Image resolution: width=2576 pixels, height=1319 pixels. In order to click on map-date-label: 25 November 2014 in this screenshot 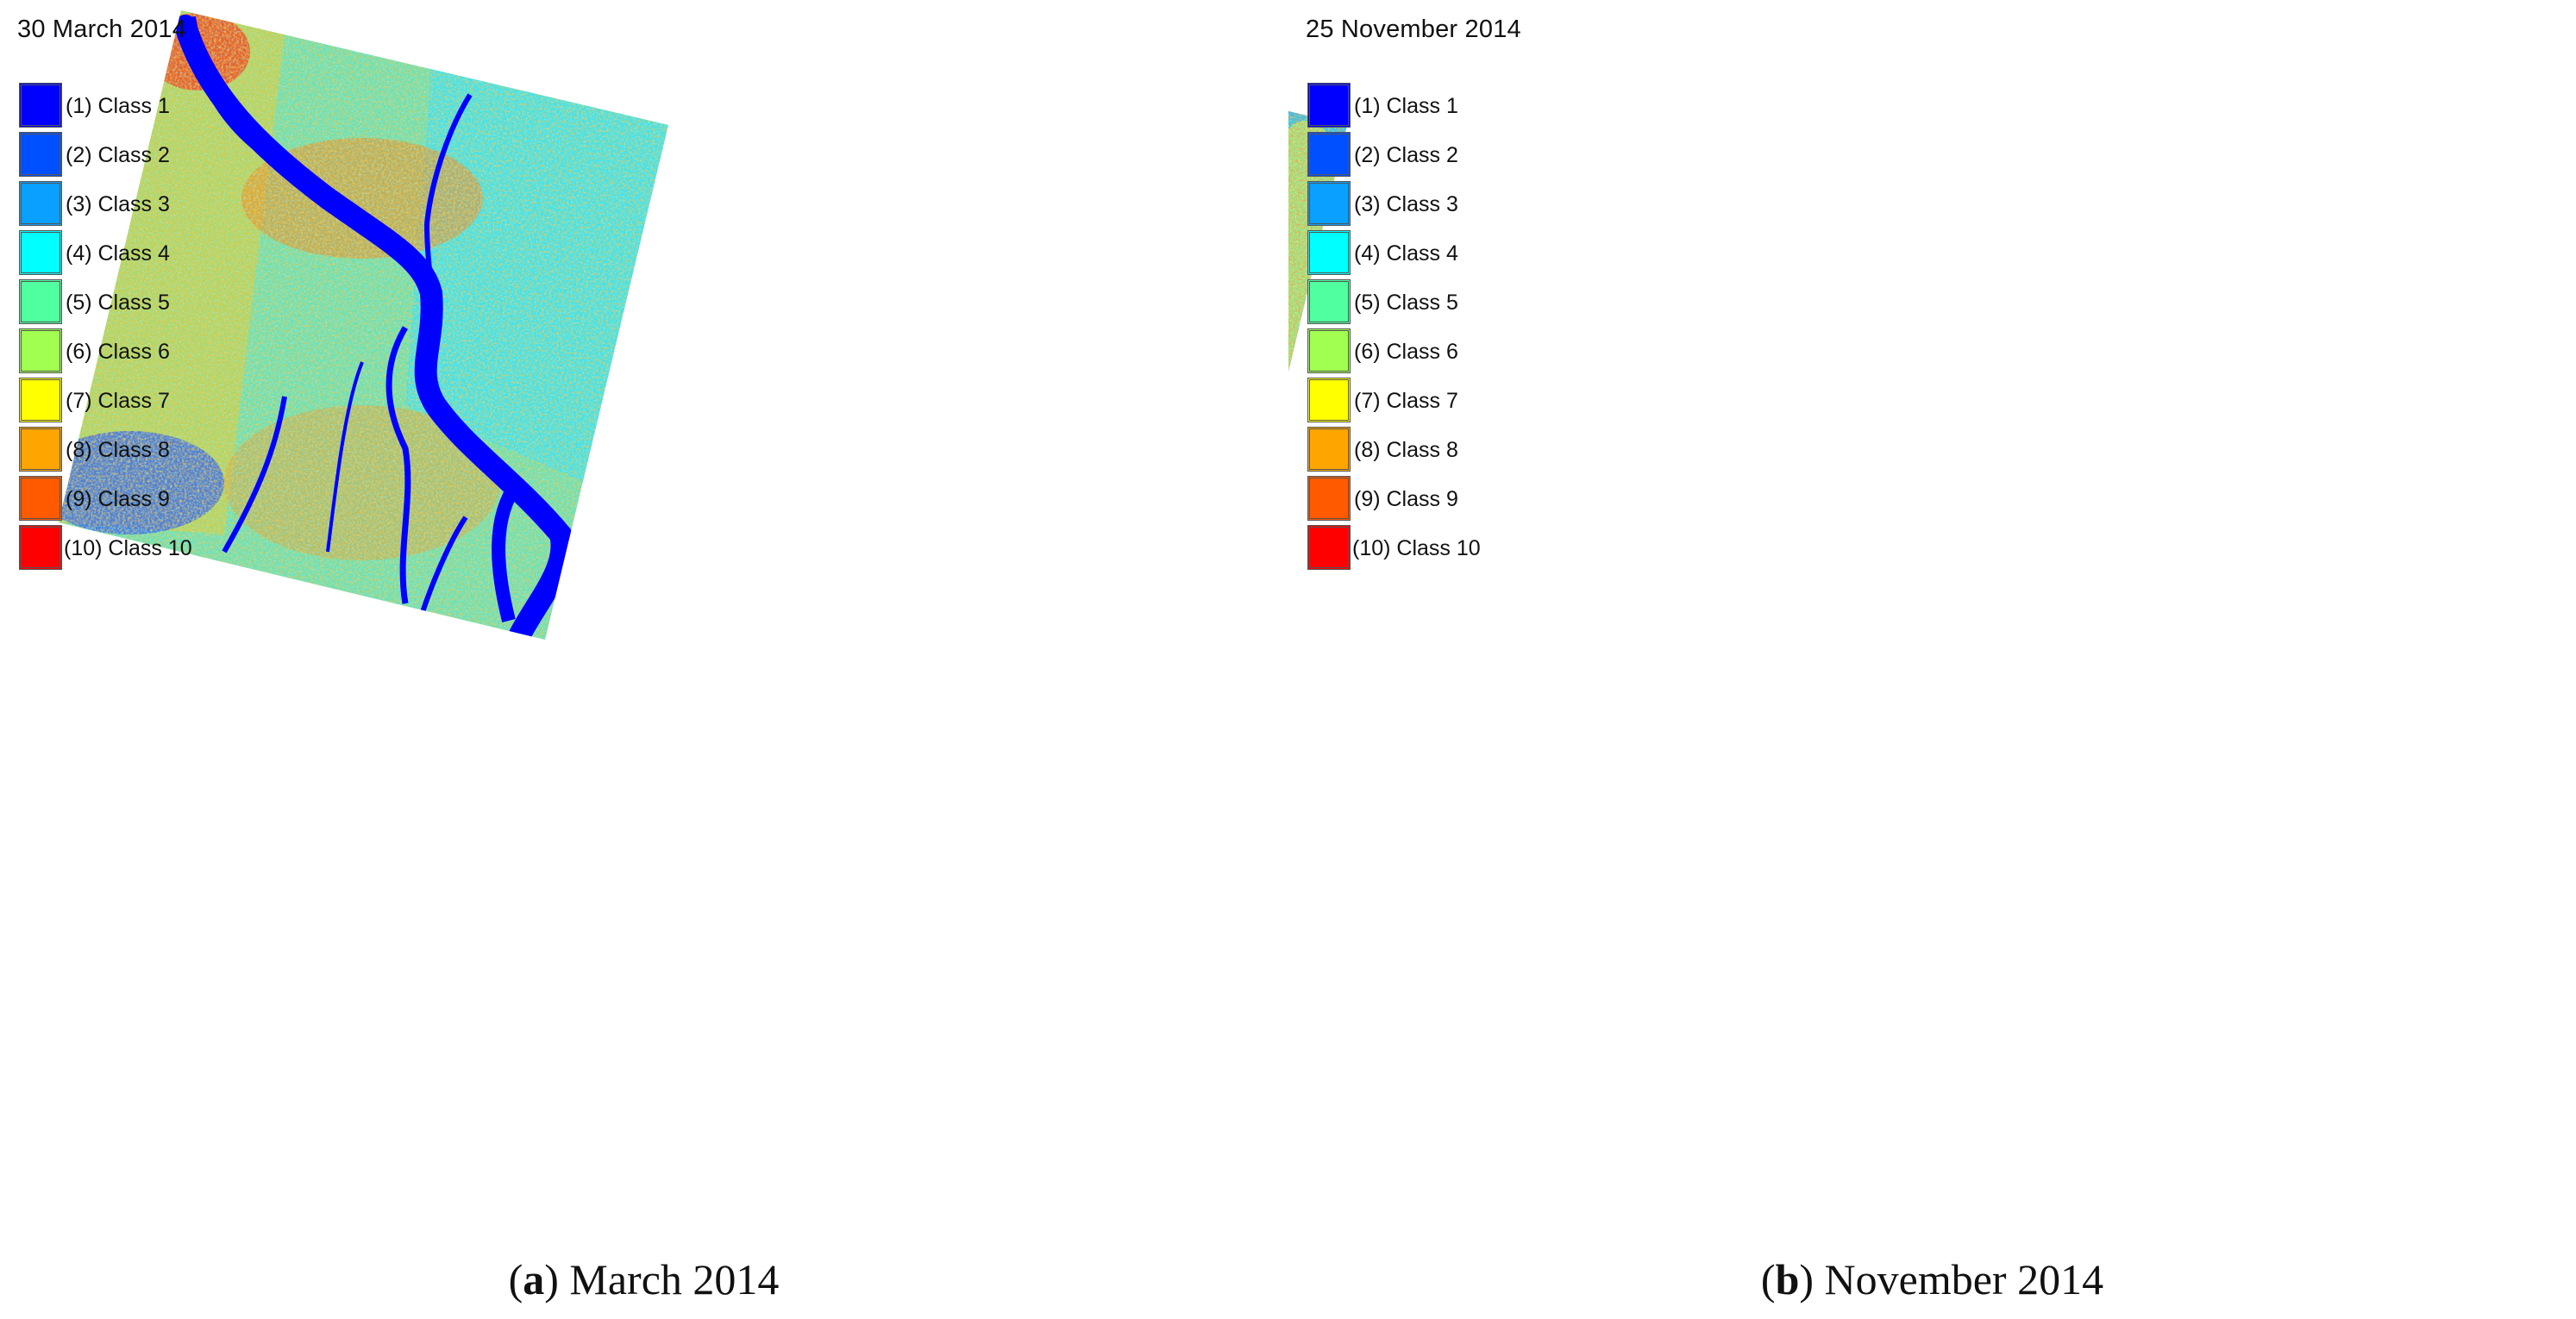, I will do `click(1413, 29)`.